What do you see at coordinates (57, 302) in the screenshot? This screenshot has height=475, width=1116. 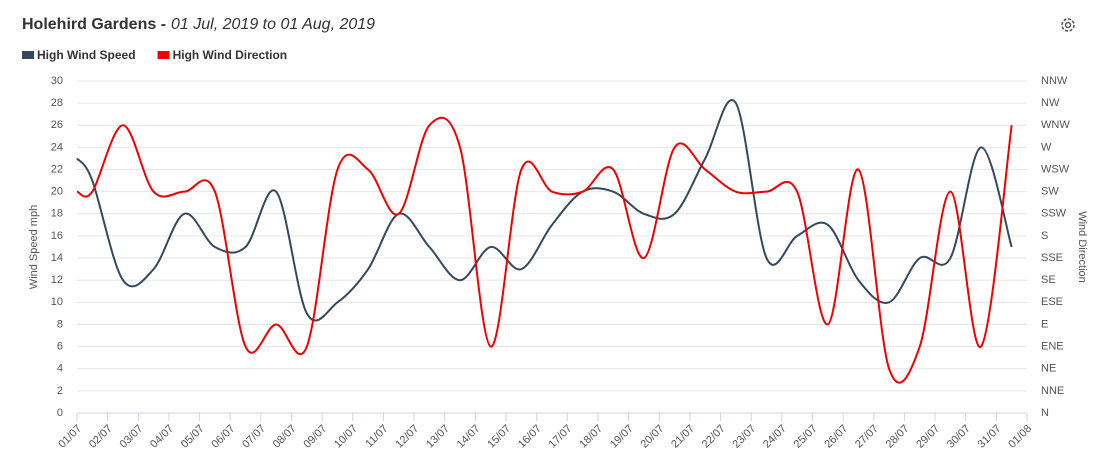 I see `y-tick-label: 10` at bounding box center [57, 302].